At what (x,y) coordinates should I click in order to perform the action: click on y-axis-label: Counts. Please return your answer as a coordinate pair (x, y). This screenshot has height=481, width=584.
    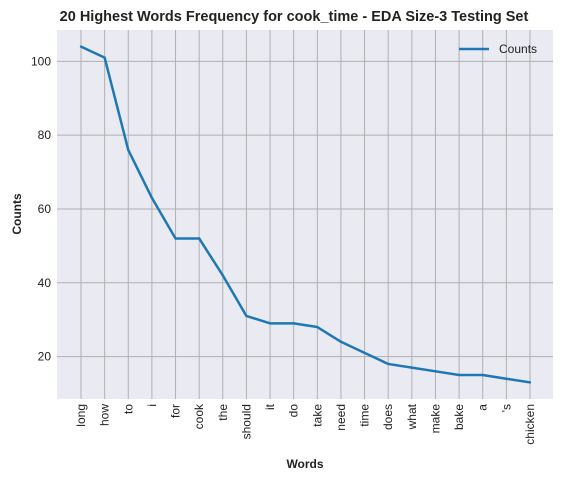
    Looking at the image, I should click on (17, 214).